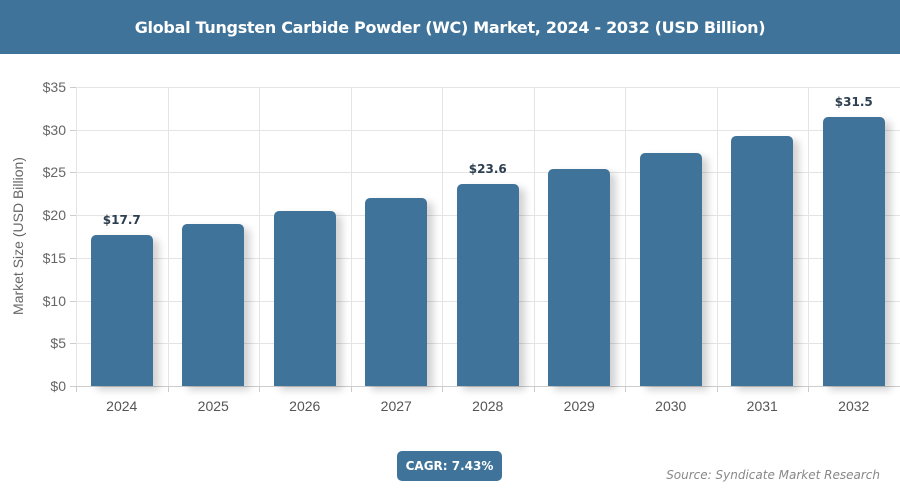 This screenshot has width=900, height=500. I want to click on bar-value-label: $31.5, so click(853, 101).